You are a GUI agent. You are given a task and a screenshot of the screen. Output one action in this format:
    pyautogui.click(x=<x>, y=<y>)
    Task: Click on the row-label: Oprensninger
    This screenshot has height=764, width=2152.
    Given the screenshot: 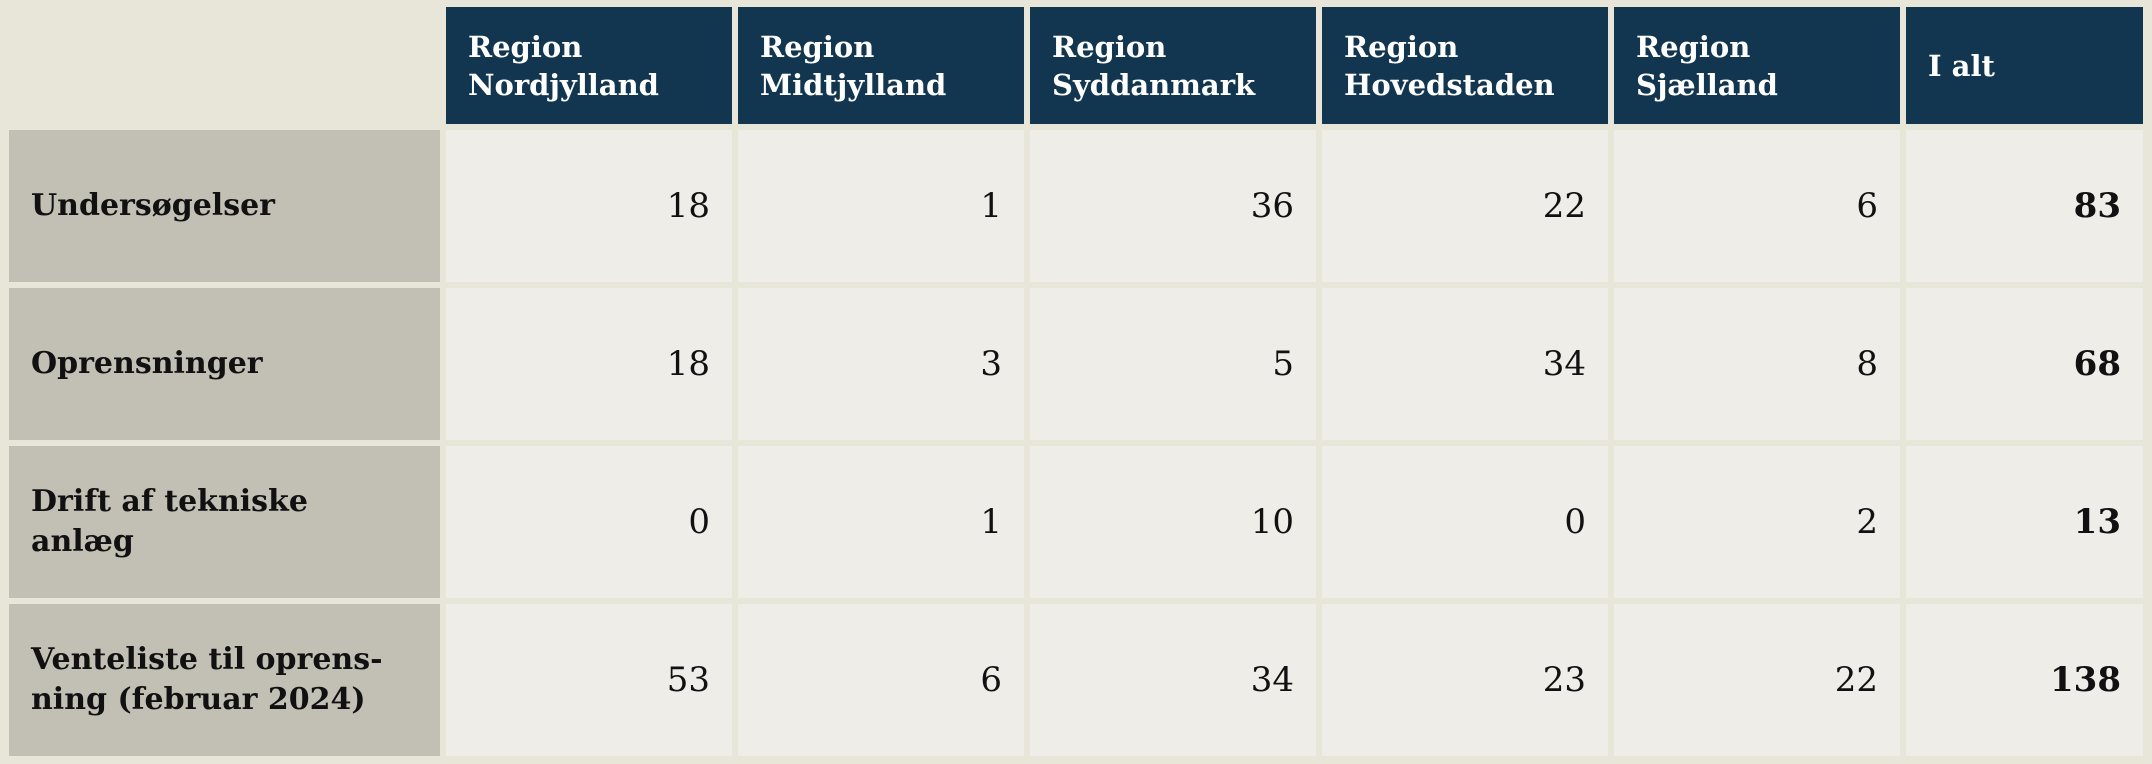 What is the action you would take?
    pyautogui.click(x=224, y=364)
    